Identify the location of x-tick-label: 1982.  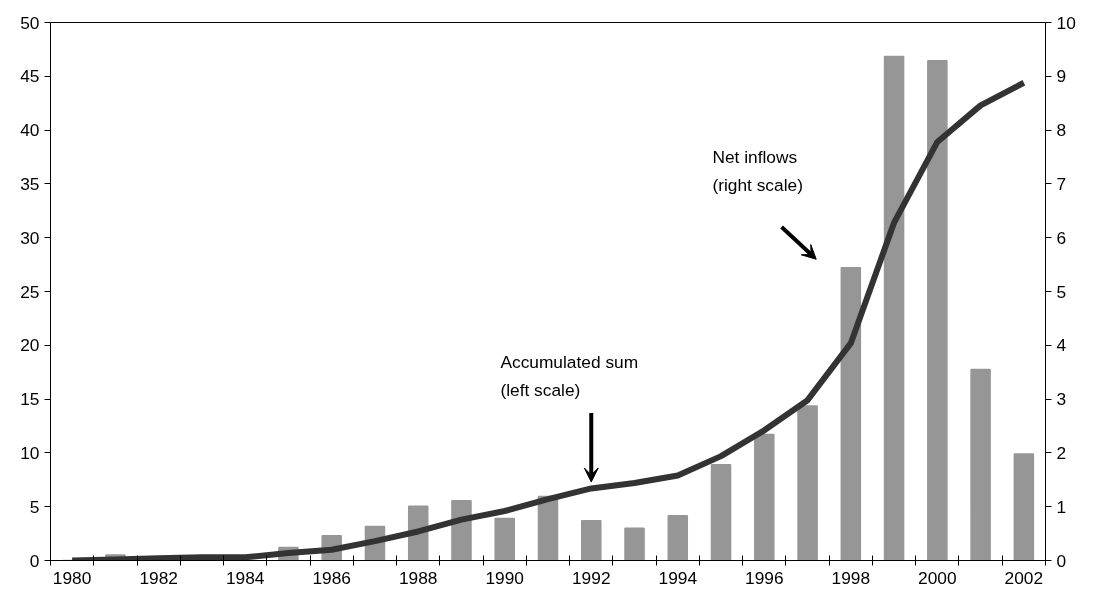
(158, 577).